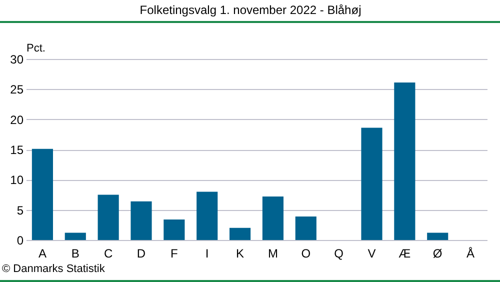  What do you see at coordinates (437, 253) in the screenshot?
I see `x-tick-label: Ø` at bounding box center [437, 253].